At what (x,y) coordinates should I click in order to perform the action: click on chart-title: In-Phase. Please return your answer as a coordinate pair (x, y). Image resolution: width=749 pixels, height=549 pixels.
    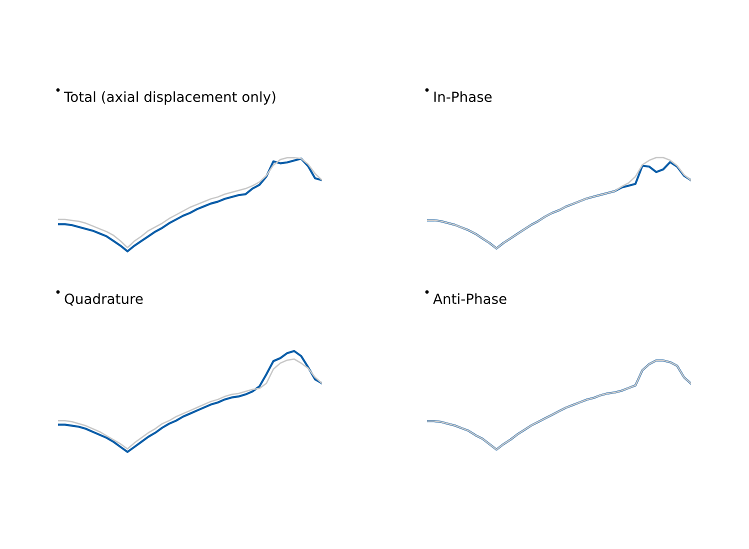
    Looking at the image, I should click on (463, 96).